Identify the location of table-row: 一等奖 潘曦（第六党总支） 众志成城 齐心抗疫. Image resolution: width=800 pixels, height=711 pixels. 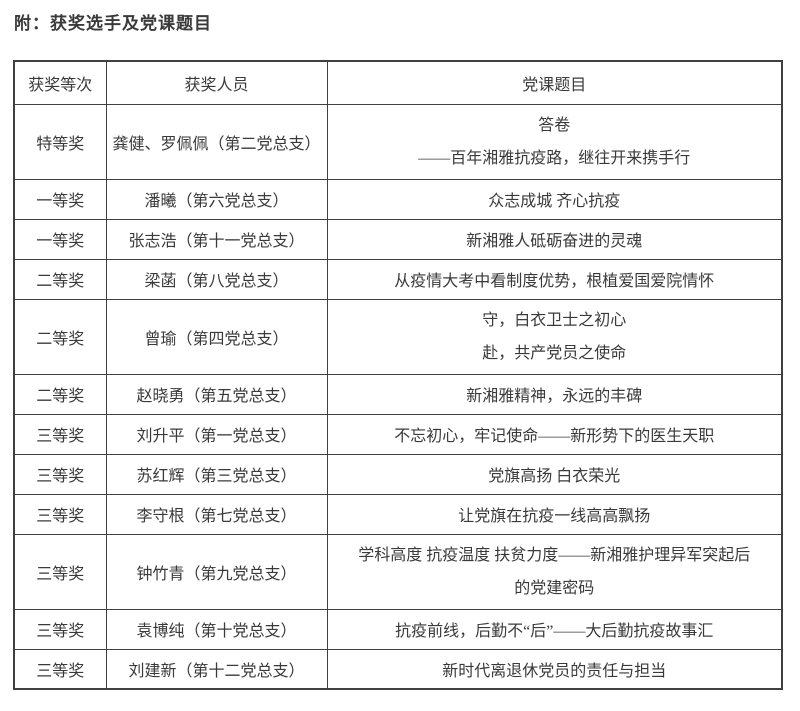
(398, 199).